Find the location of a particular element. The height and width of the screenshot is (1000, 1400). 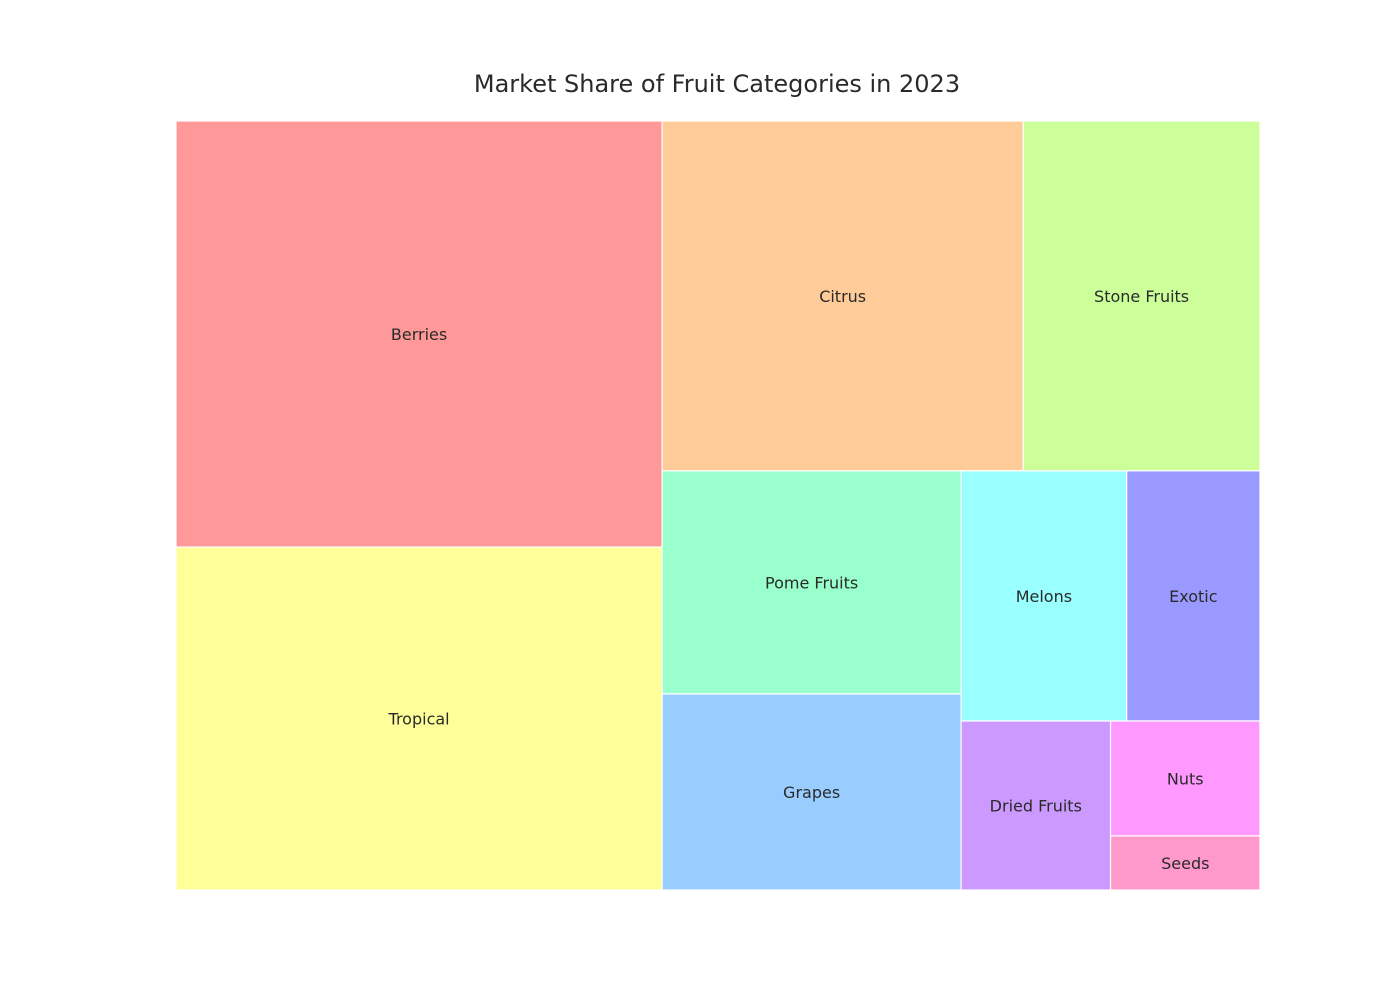

tile-rect-dried-fruits is located at coordinates (1036, 805).